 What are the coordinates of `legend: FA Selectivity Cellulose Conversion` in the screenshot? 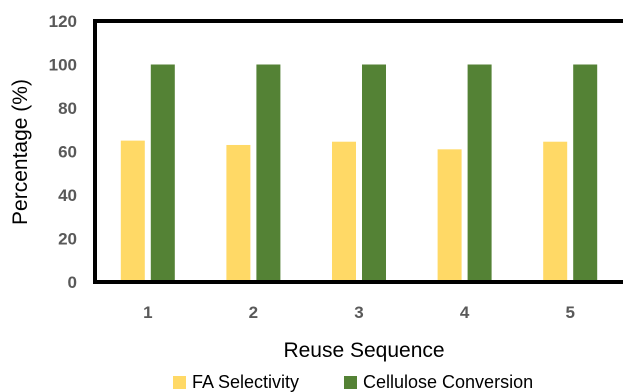 It's located at (353, 382).